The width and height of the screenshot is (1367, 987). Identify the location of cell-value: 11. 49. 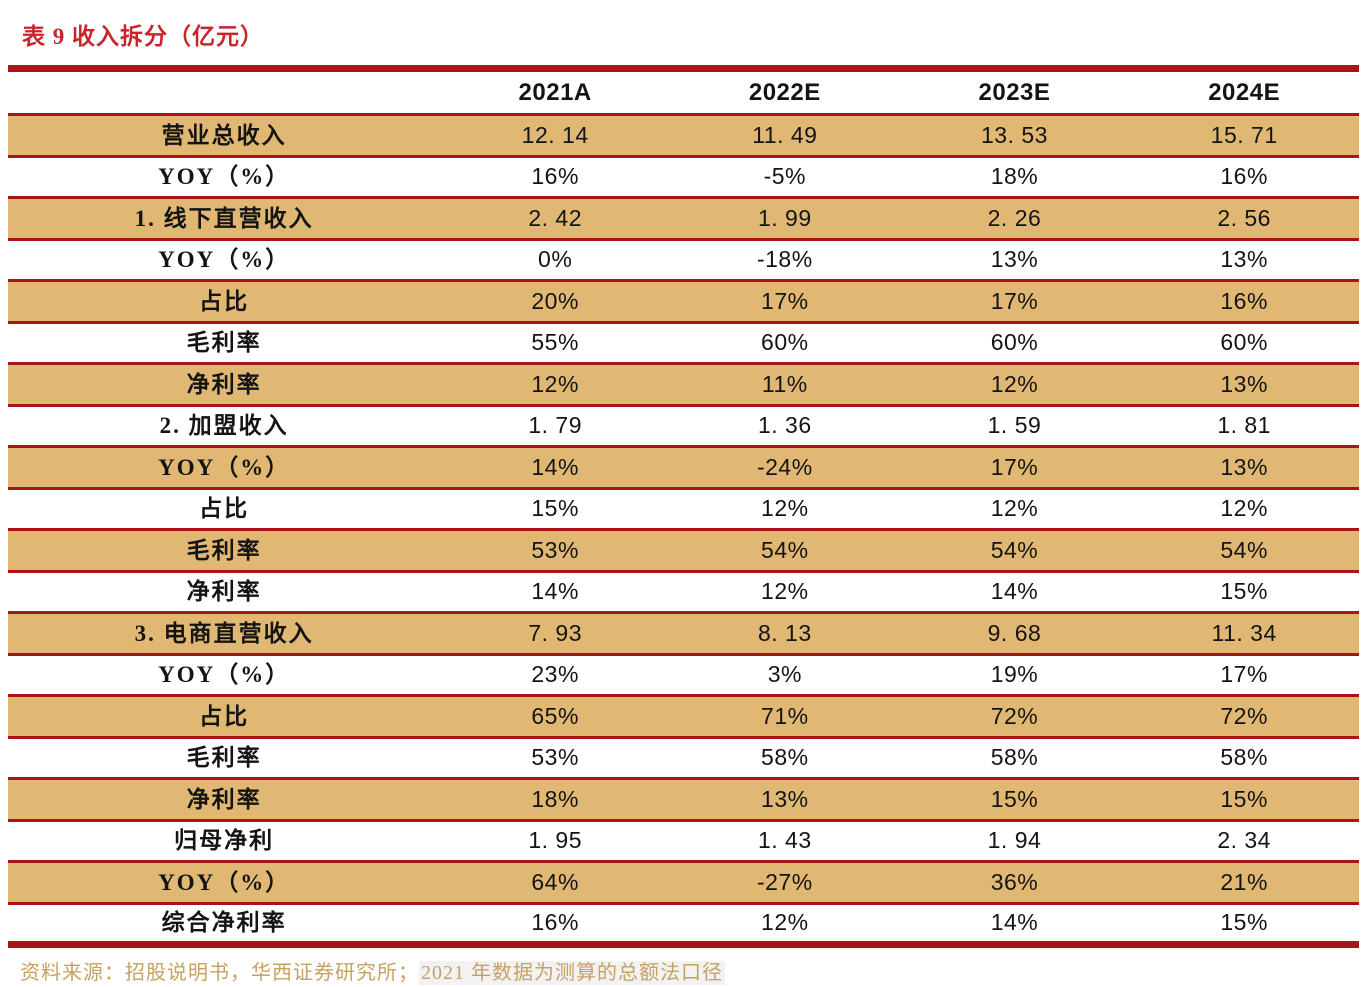
(784, 134).